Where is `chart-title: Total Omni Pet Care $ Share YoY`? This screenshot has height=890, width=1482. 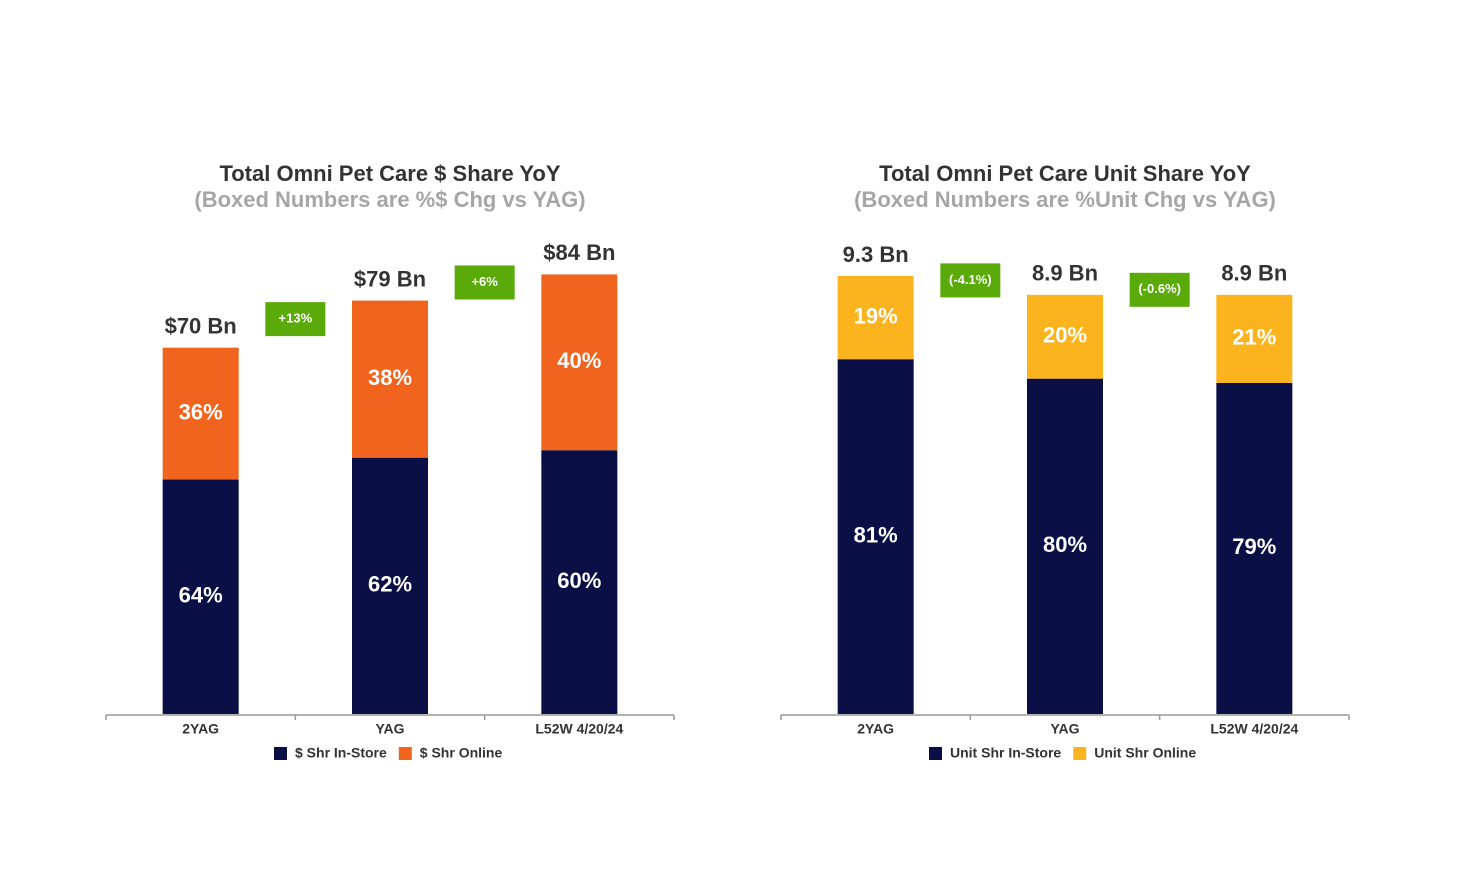 chart-title: Total Omni Pet Care $ Share YoY is located at coordinates (389, 173).